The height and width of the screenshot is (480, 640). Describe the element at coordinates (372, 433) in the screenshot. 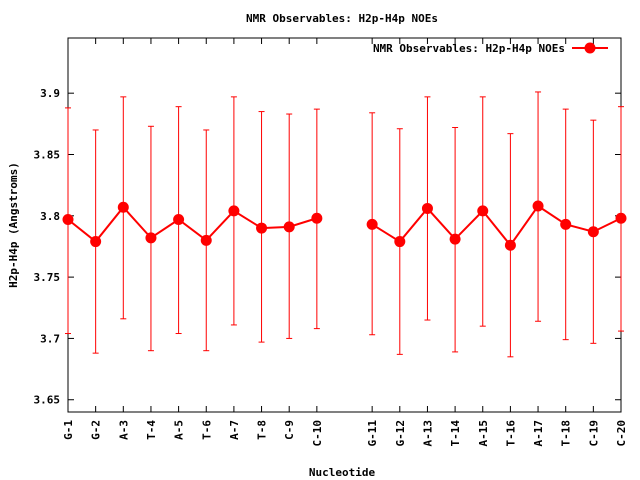

I see `x-tick-label: G-11` at that location.